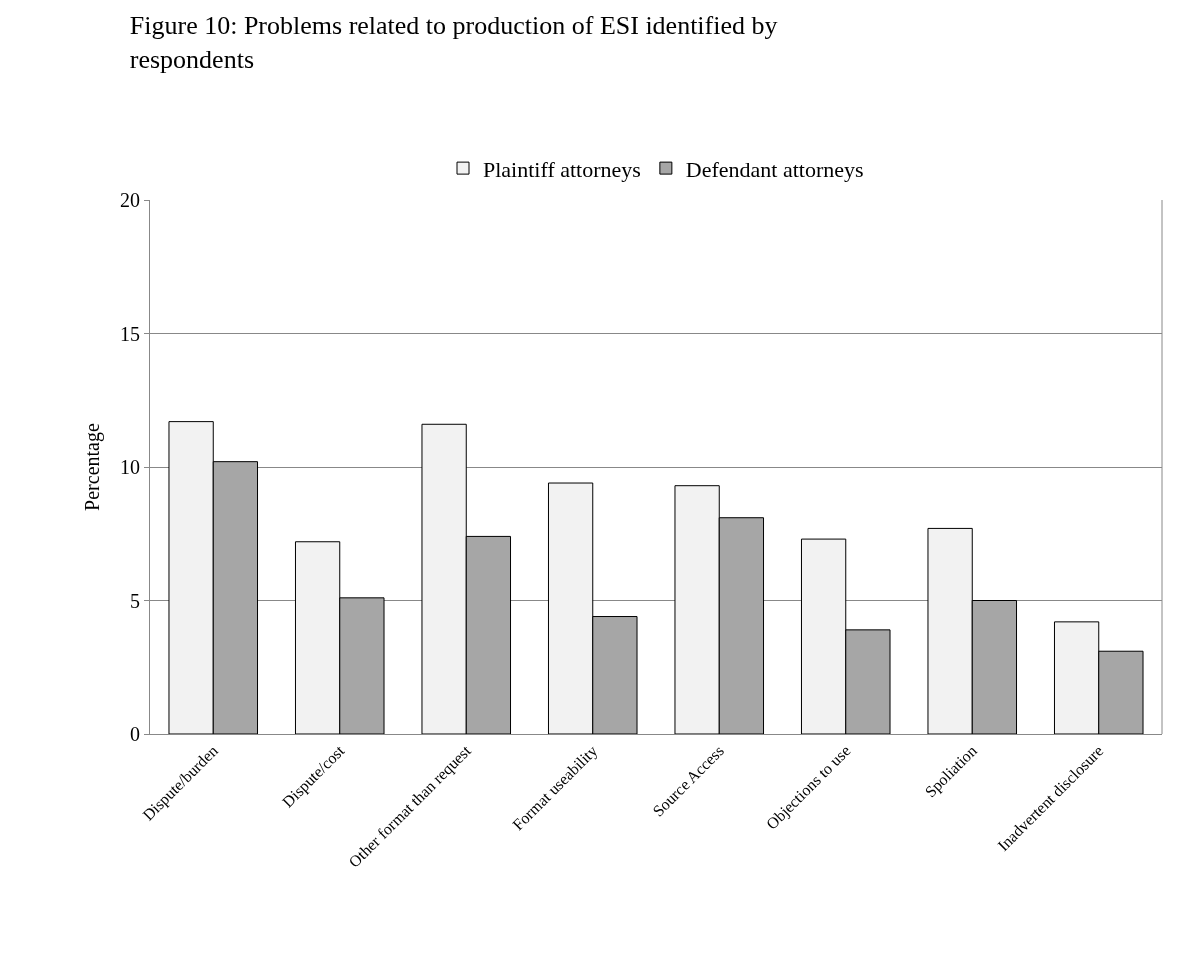  Describe the element at coordinates (92, 467) in the screenshot. I see `y-axis-title: Percentage` at that location.